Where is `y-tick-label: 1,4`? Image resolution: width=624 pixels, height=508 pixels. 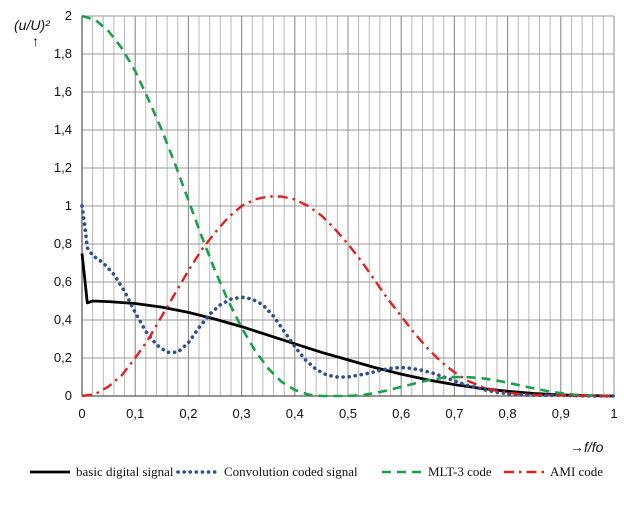 y-tick-label: 1,4 is located at coordinates (63, 129).